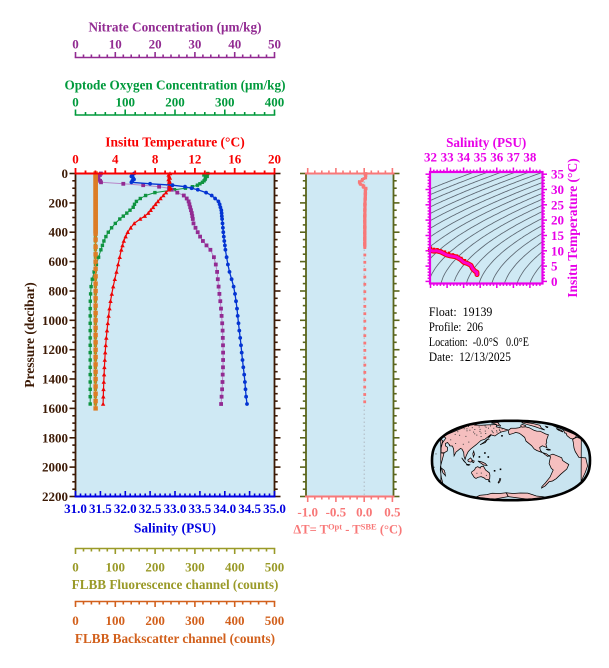  I want to click on svg-text: -0.5, so click(336, 512).